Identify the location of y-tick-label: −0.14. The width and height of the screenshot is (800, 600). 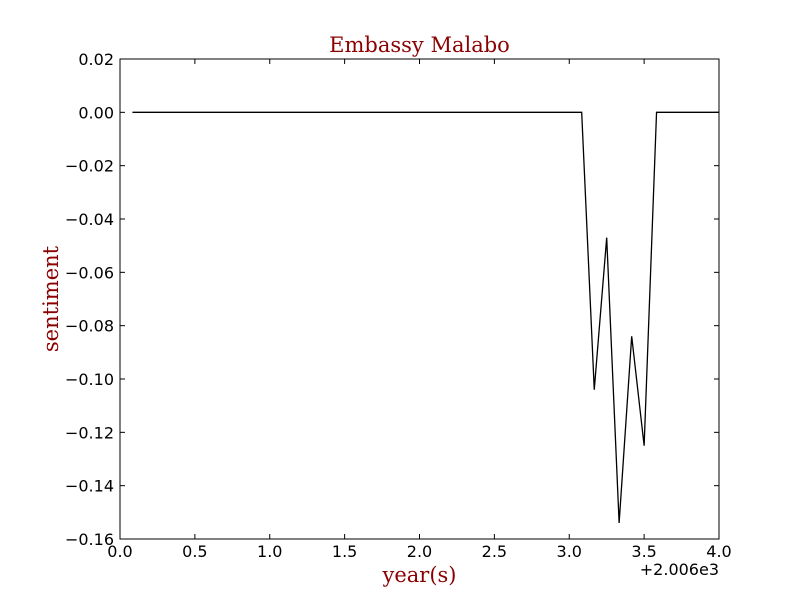
(89, 486).